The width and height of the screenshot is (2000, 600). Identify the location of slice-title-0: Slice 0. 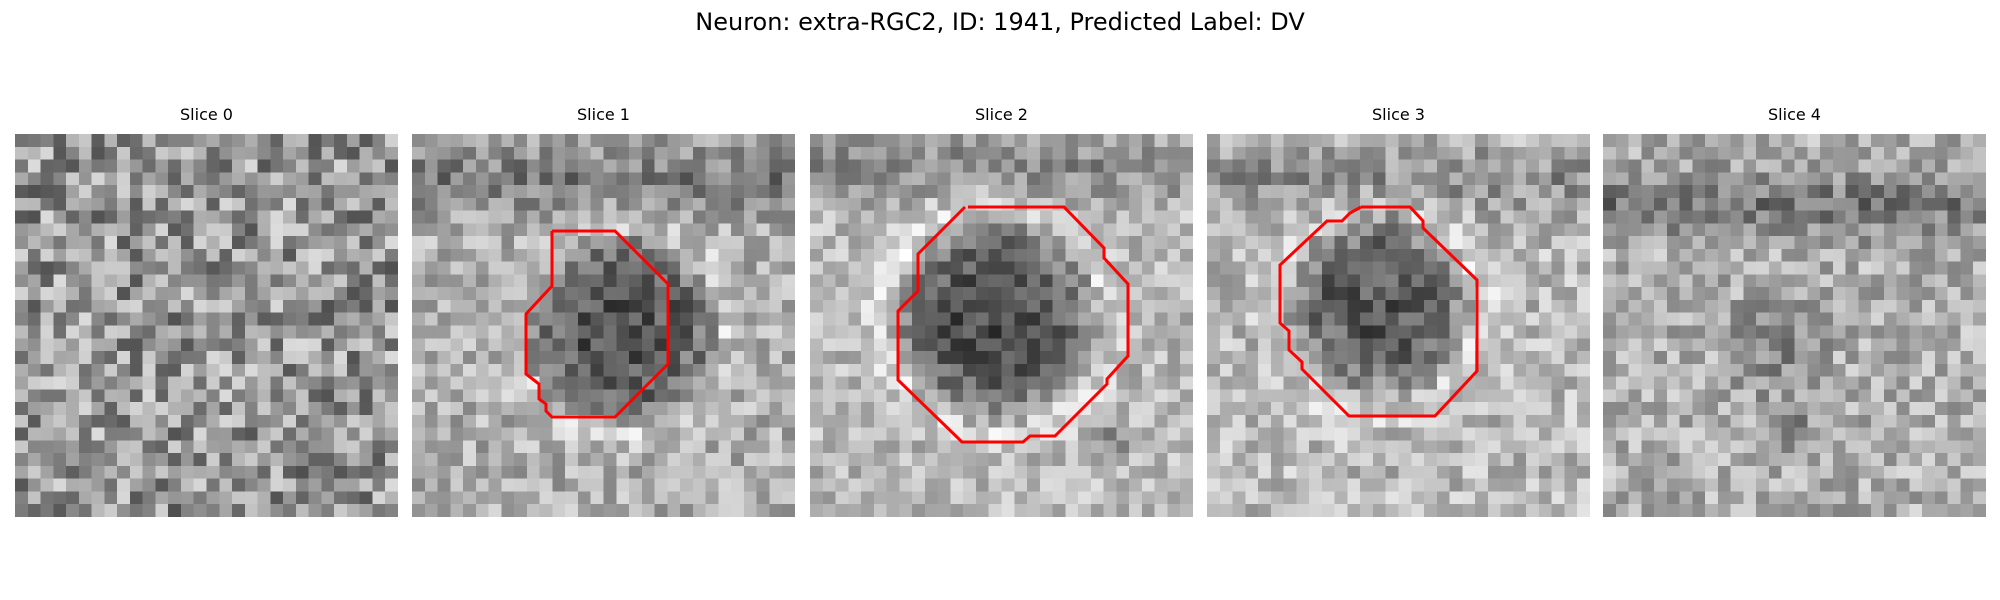
(206, 114).